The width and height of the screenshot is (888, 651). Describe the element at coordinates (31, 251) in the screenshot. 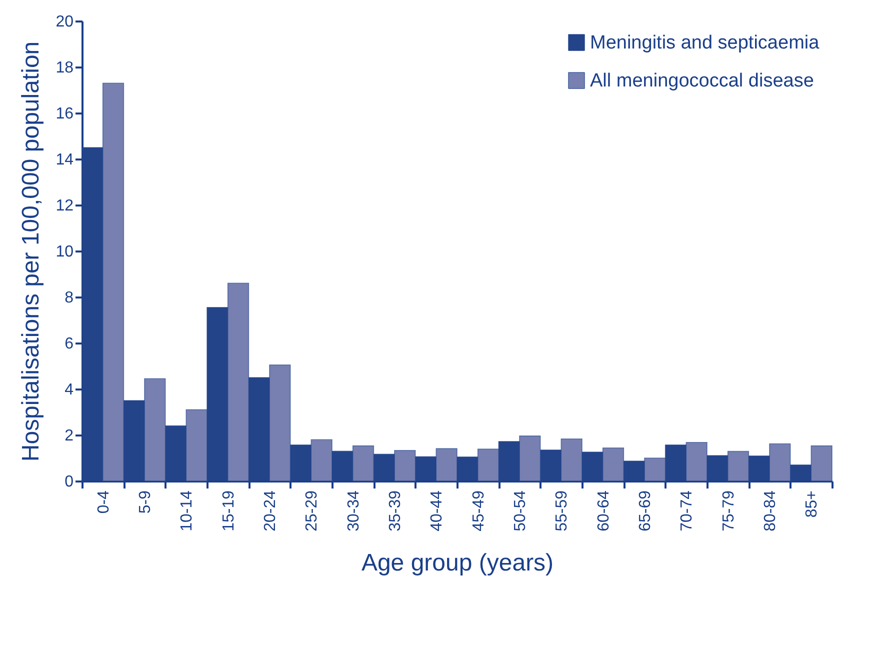

I see `y-axis-title: Hospitalisations per 100,000 population` at that location.